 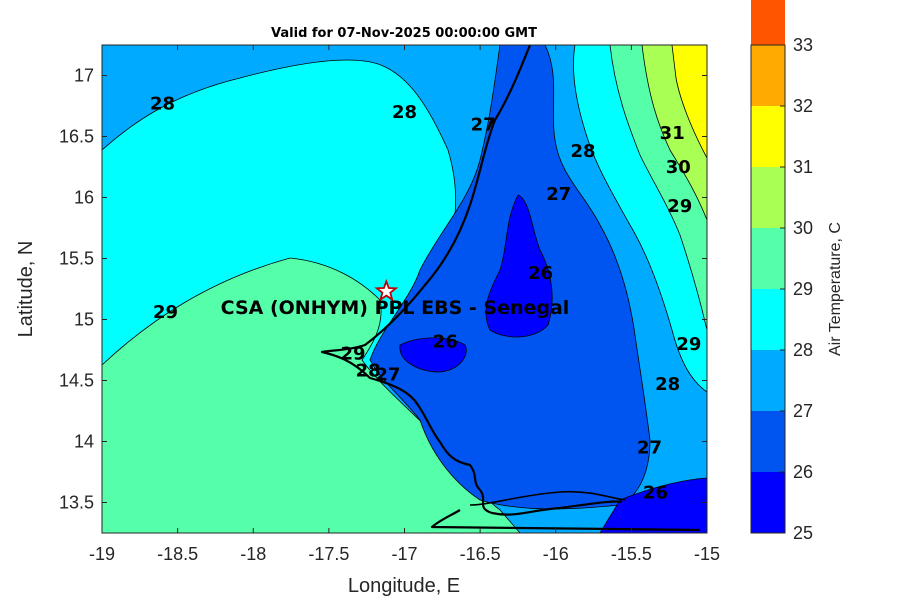 I want to click on band-25-26-west, so click(x=433, y=355).